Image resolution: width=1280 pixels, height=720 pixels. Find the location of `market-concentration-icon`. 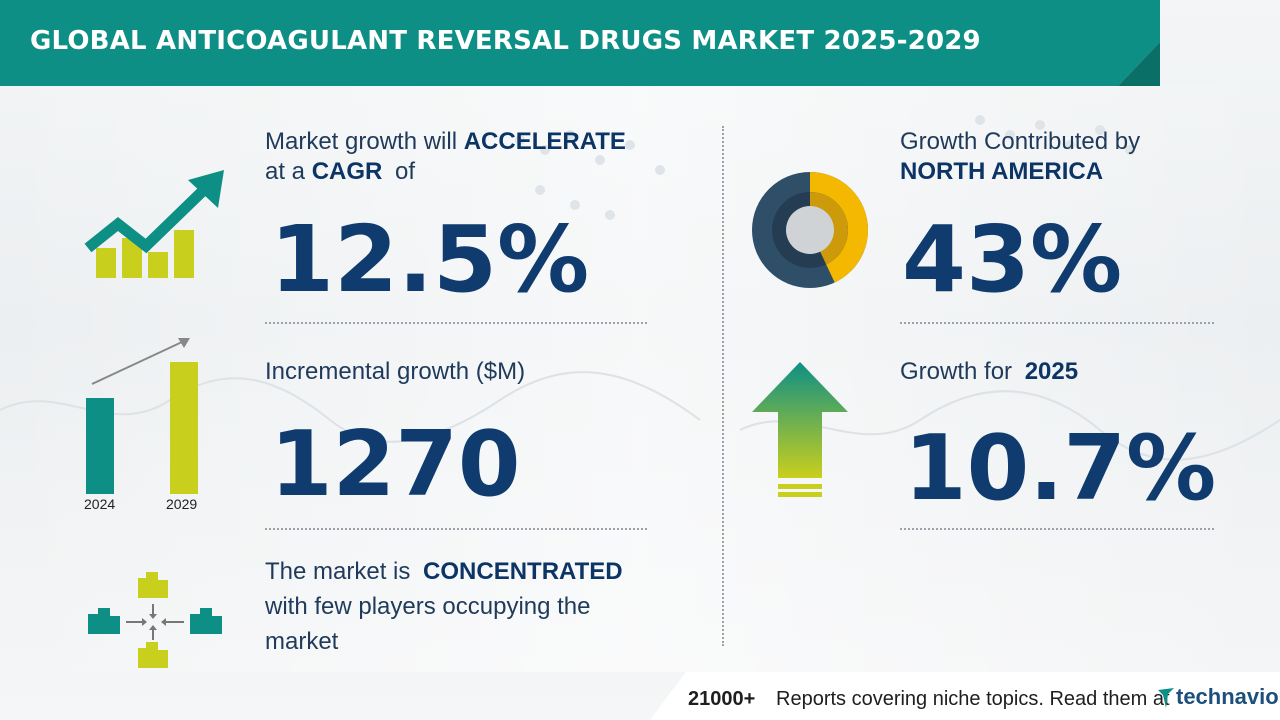

market-concentration-icon is located at coordinates (155, 620).